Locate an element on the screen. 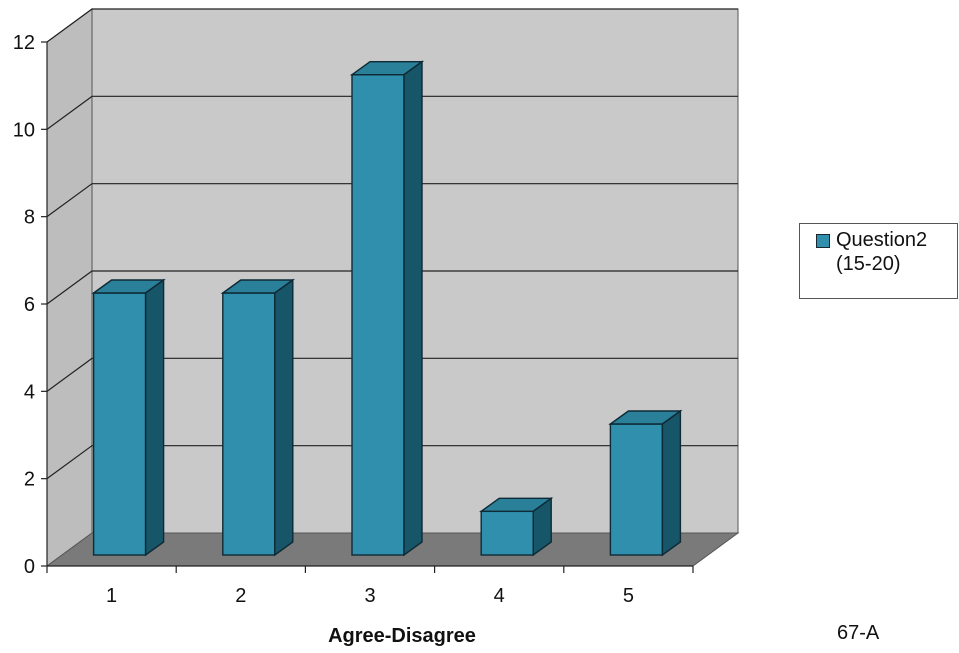 The height and width of the screenshot is (653, 959). x-tick-label: 4 is located at coordinates (499, 596).